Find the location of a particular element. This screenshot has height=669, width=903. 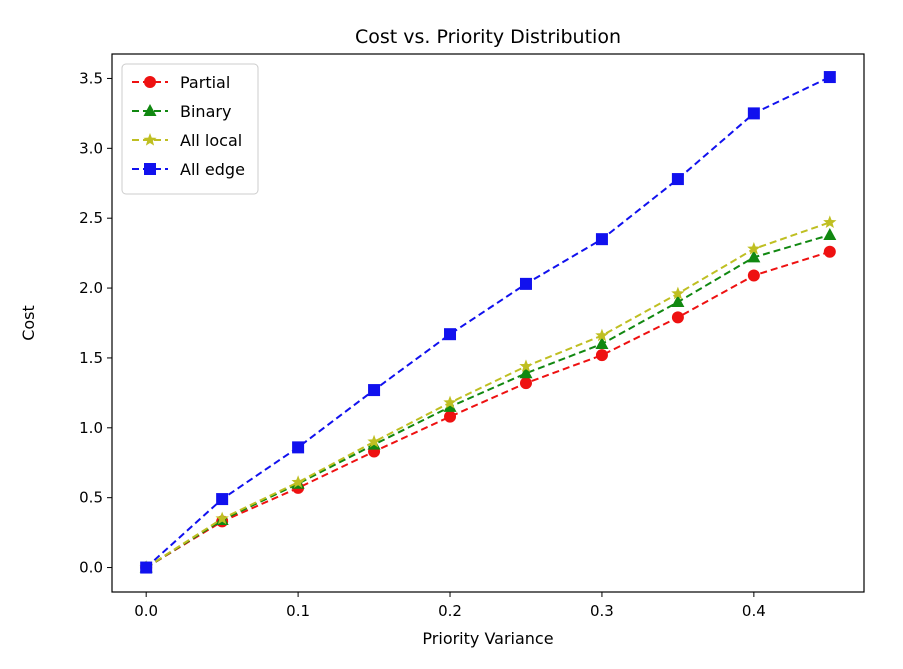

y-tick-label: 1.0 is located at coordinates (91, 428).